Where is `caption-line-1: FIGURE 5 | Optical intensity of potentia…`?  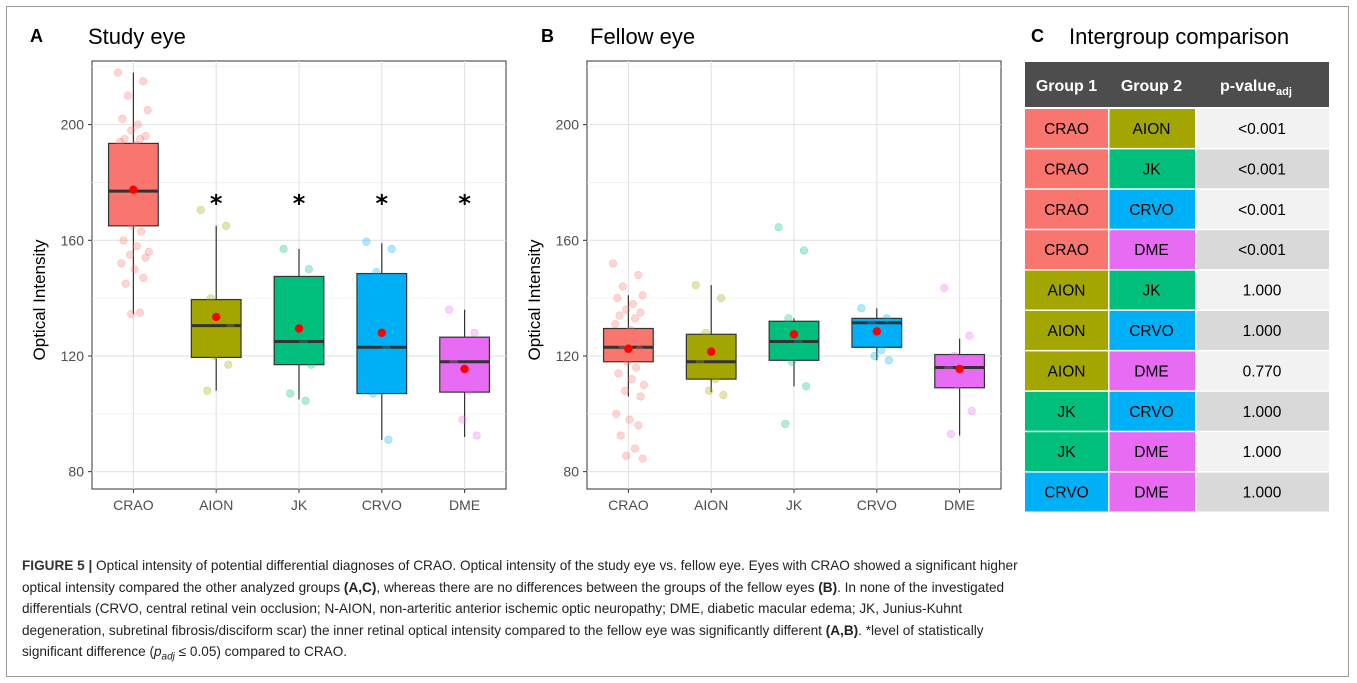
caption-line-1: FIGURE 5 | Optical intensity of potentia… is located at coordinates (677, 566).